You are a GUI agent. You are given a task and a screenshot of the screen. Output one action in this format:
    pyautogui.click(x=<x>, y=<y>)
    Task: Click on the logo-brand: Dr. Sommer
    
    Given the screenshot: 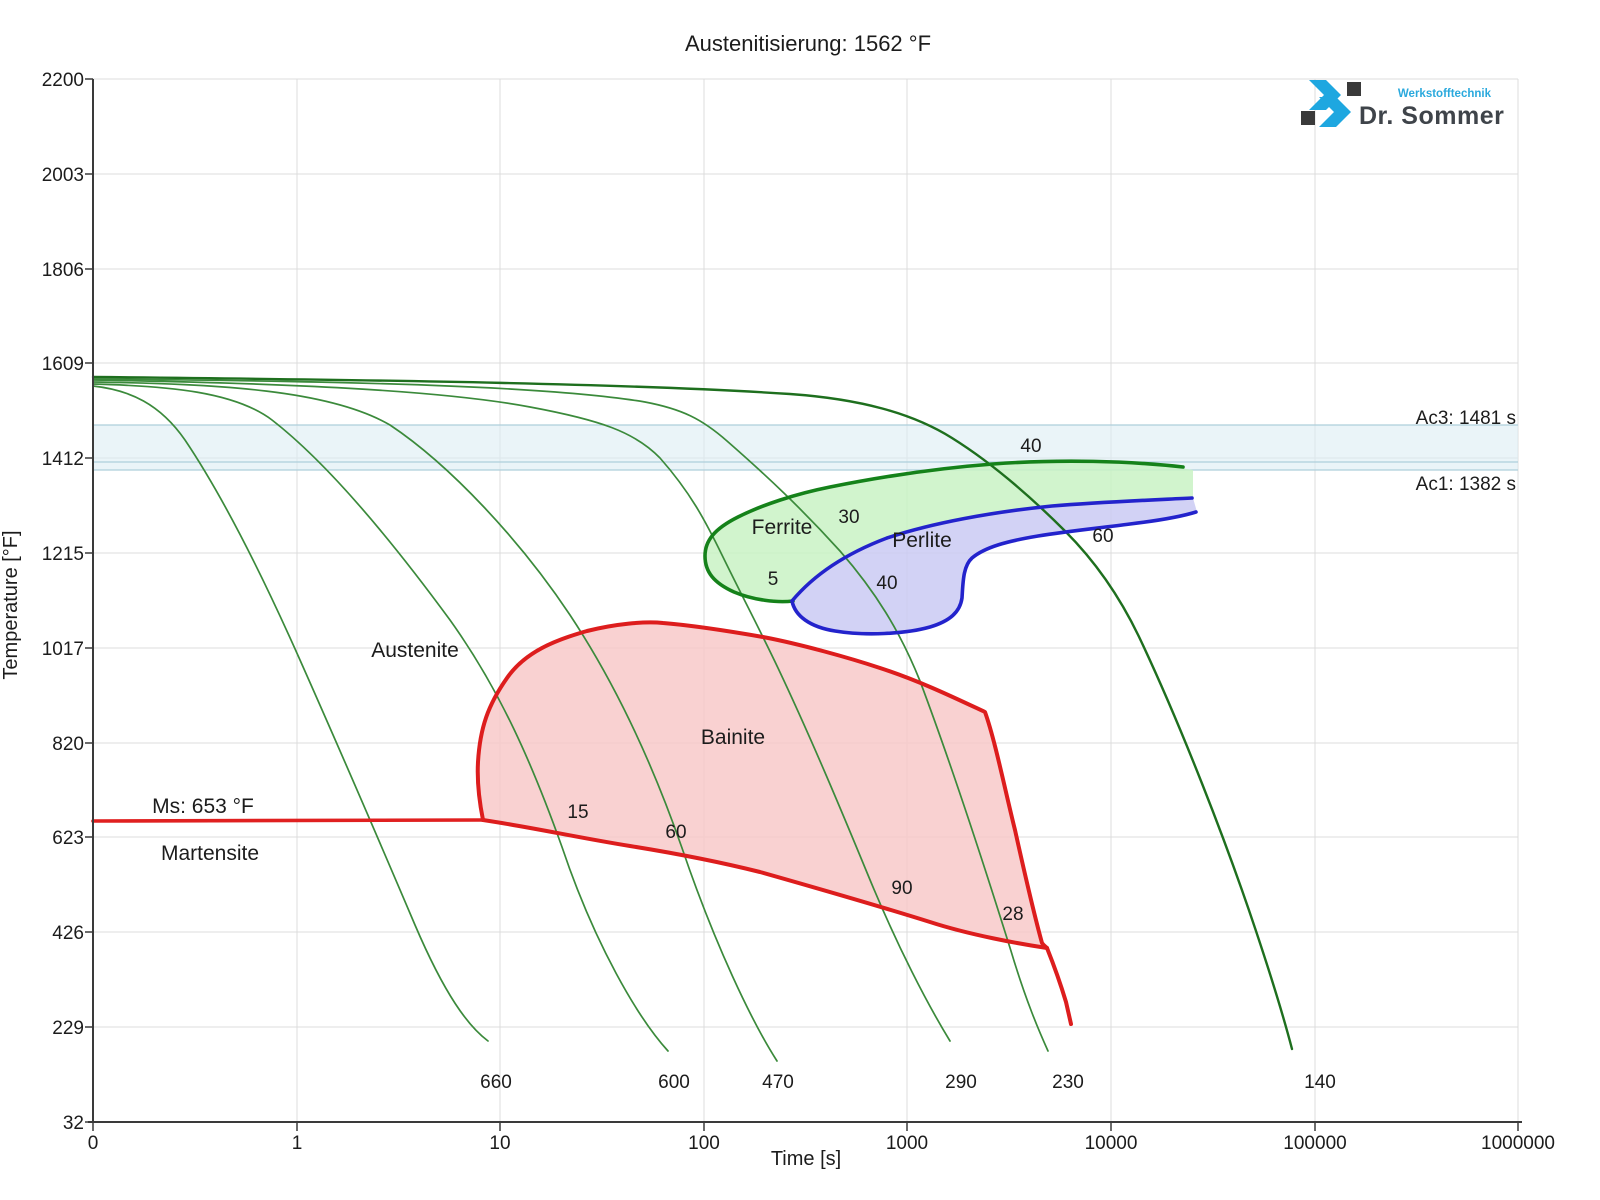 What is the action you would take?
    pyautogui.click(x=1431, y=116)
    